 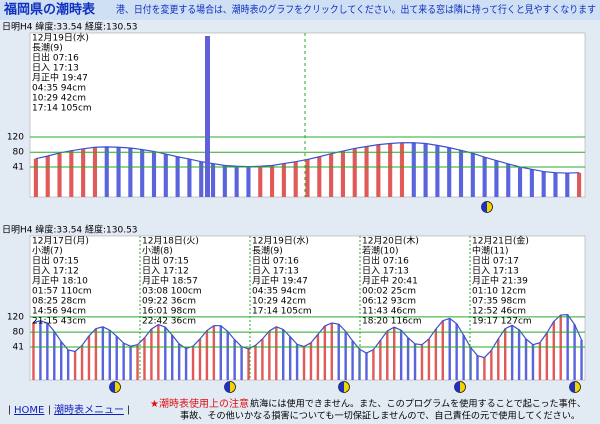 What do you see at coordinates (59, 322) in the screenshot?
I see `day-info: 21:15 43cm` at bounding box center [59, 322].